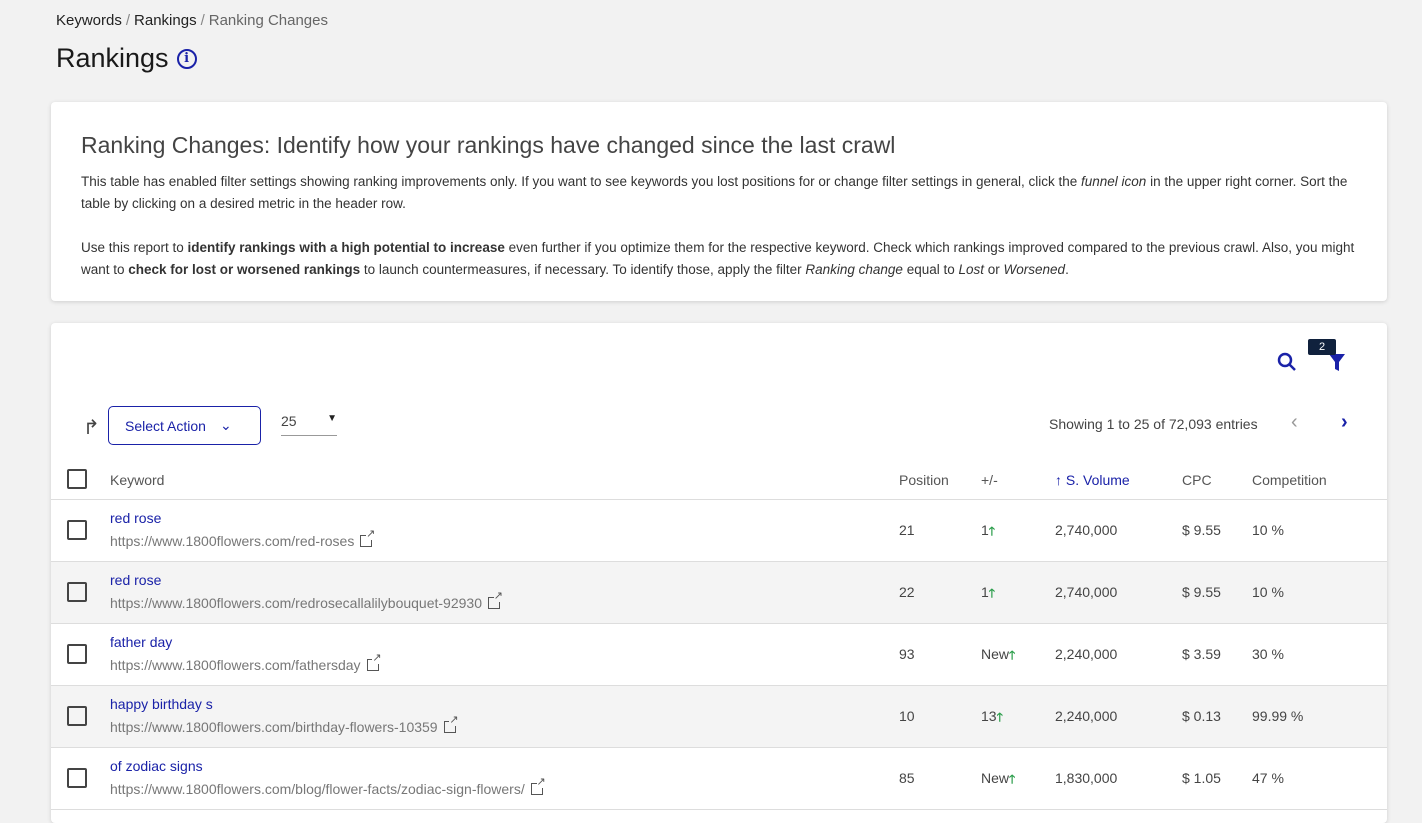 Image resolution: width=1422 pixels, height=823 pixels. I want to click on info-icon: i, so click(186, 58).